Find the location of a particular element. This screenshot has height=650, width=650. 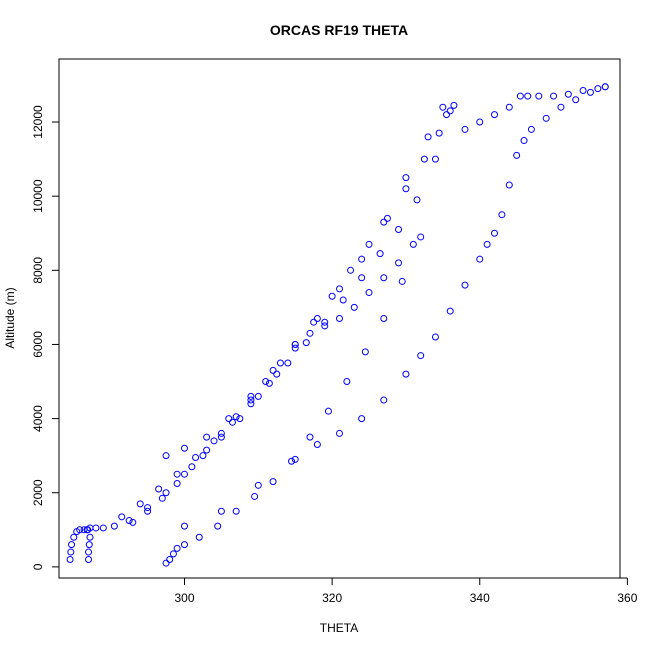

y-tick-label: 4000 is located at coordinates (38, 418).